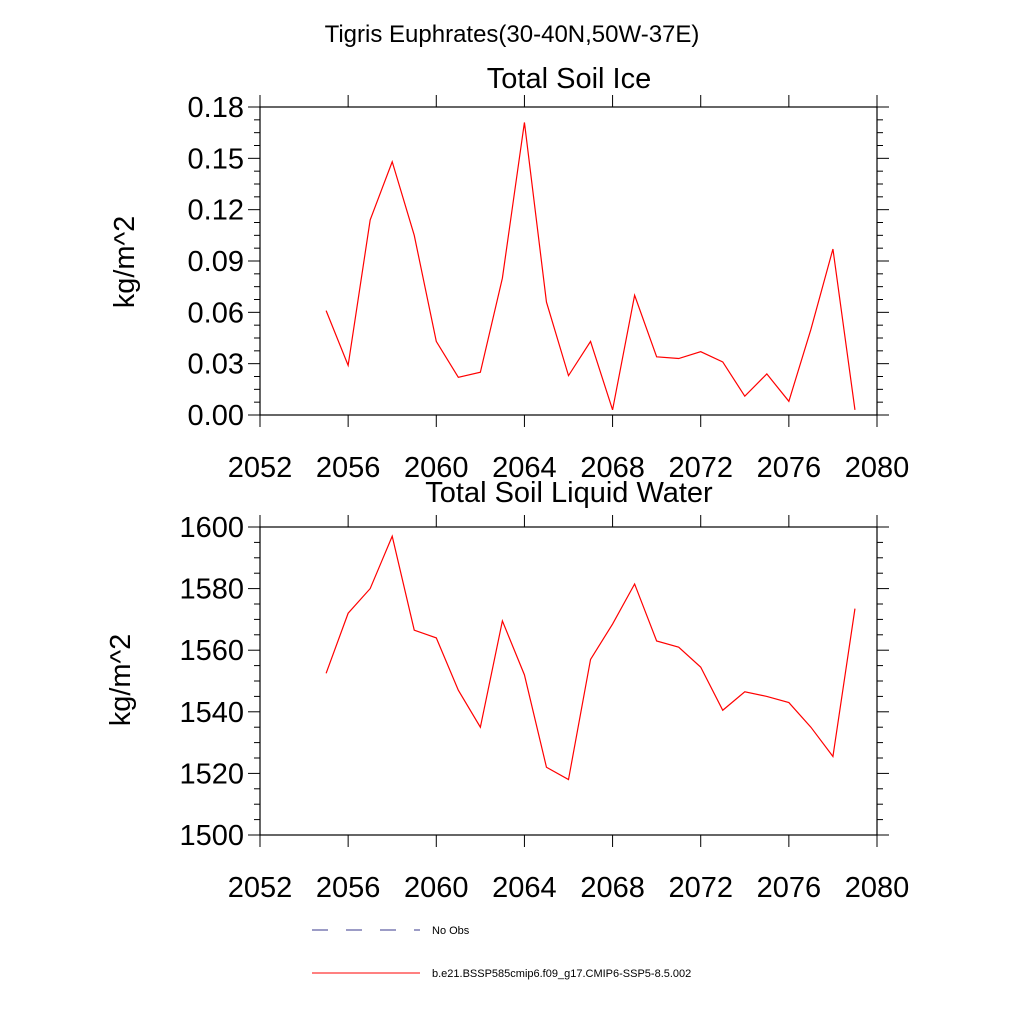 The height and width of the screenshot is (1029, 1024). I want to click on soil-ice-ylabel: kg/m^2, so click(125, 262).